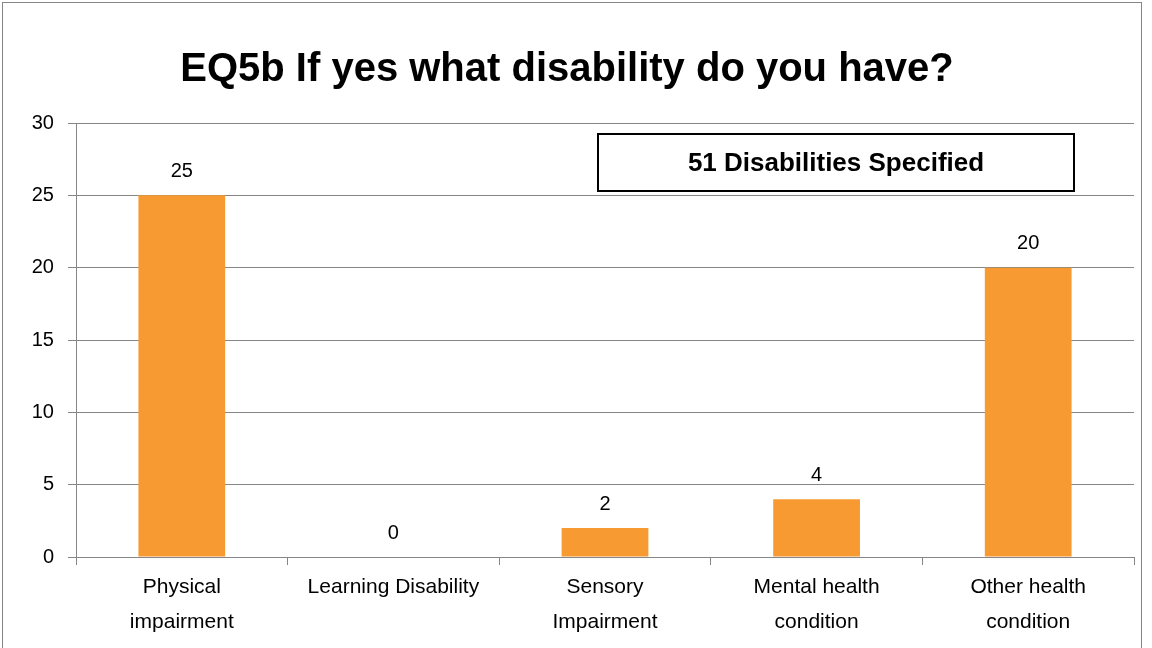  I want to click on y-tick-label: 30, so click(42, 121).